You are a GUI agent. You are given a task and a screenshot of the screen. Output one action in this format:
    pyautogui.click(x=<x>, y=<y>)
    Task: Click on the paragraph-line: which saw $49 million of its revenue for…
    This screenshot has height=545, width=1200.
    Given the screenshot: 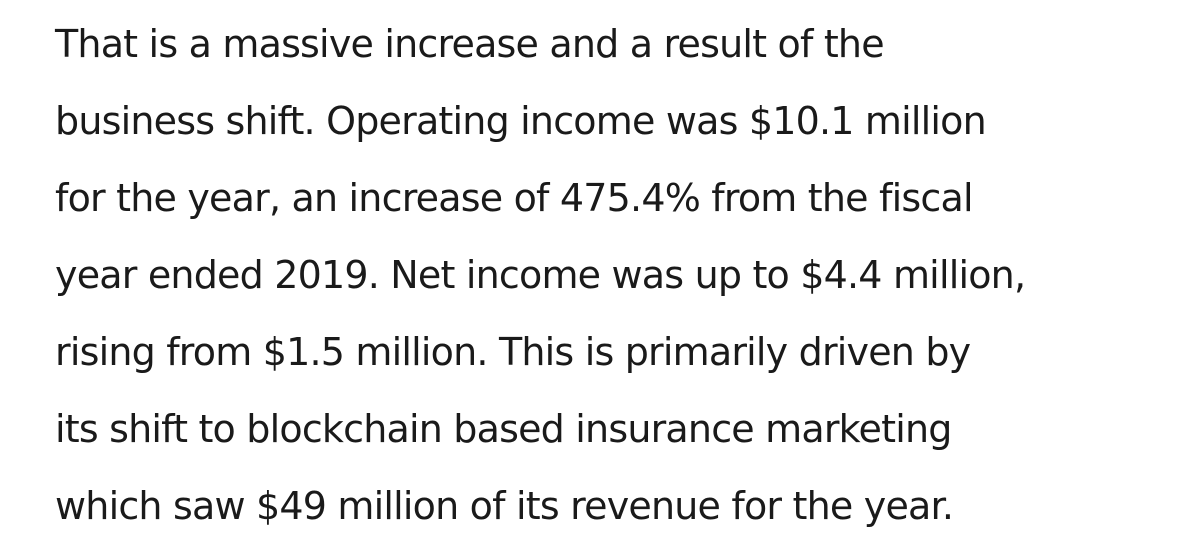 What is the action you would take?
    pyautogui.click(x=504, y=506)
    